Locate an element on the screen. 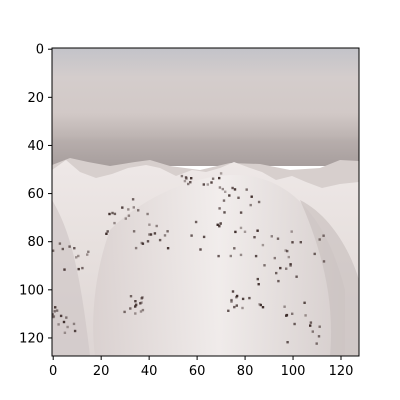 This screenshot has width=400, height=400. y-tick-label: 40 is located at coordinates (35, 146).